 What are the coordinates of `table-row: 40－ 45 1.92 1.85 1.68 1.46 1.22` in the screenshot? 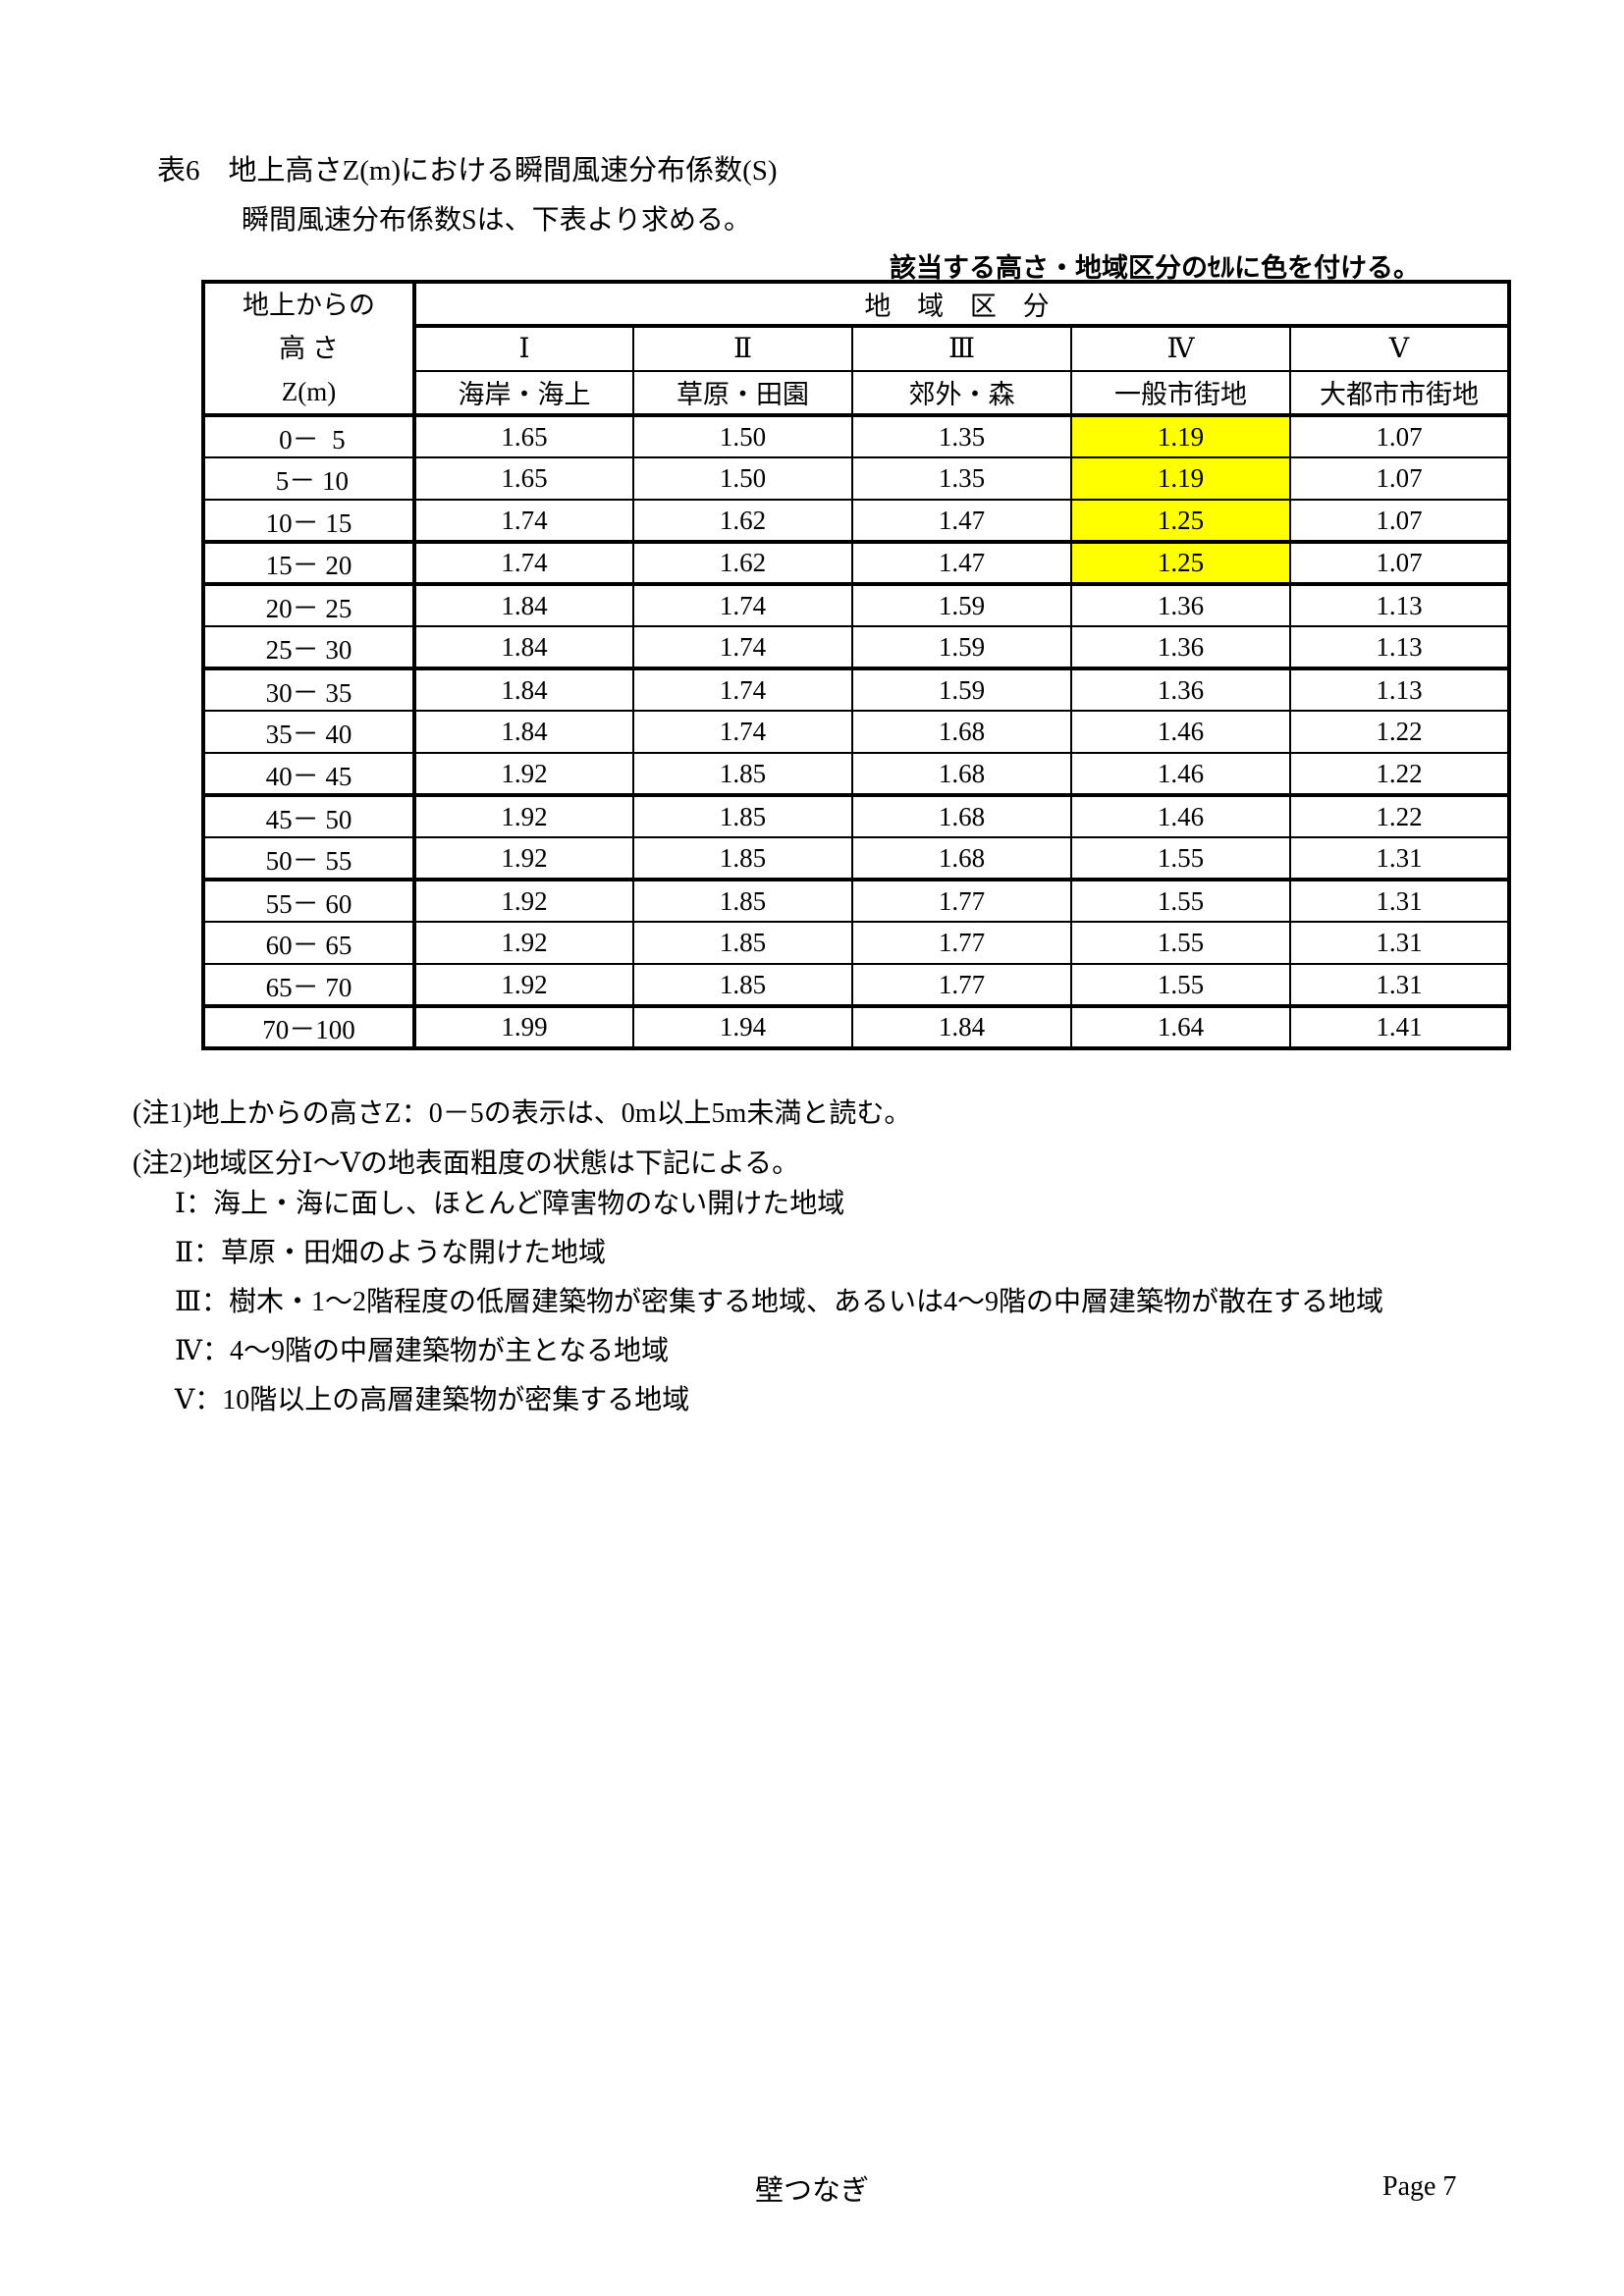 It's located at (856, 774).